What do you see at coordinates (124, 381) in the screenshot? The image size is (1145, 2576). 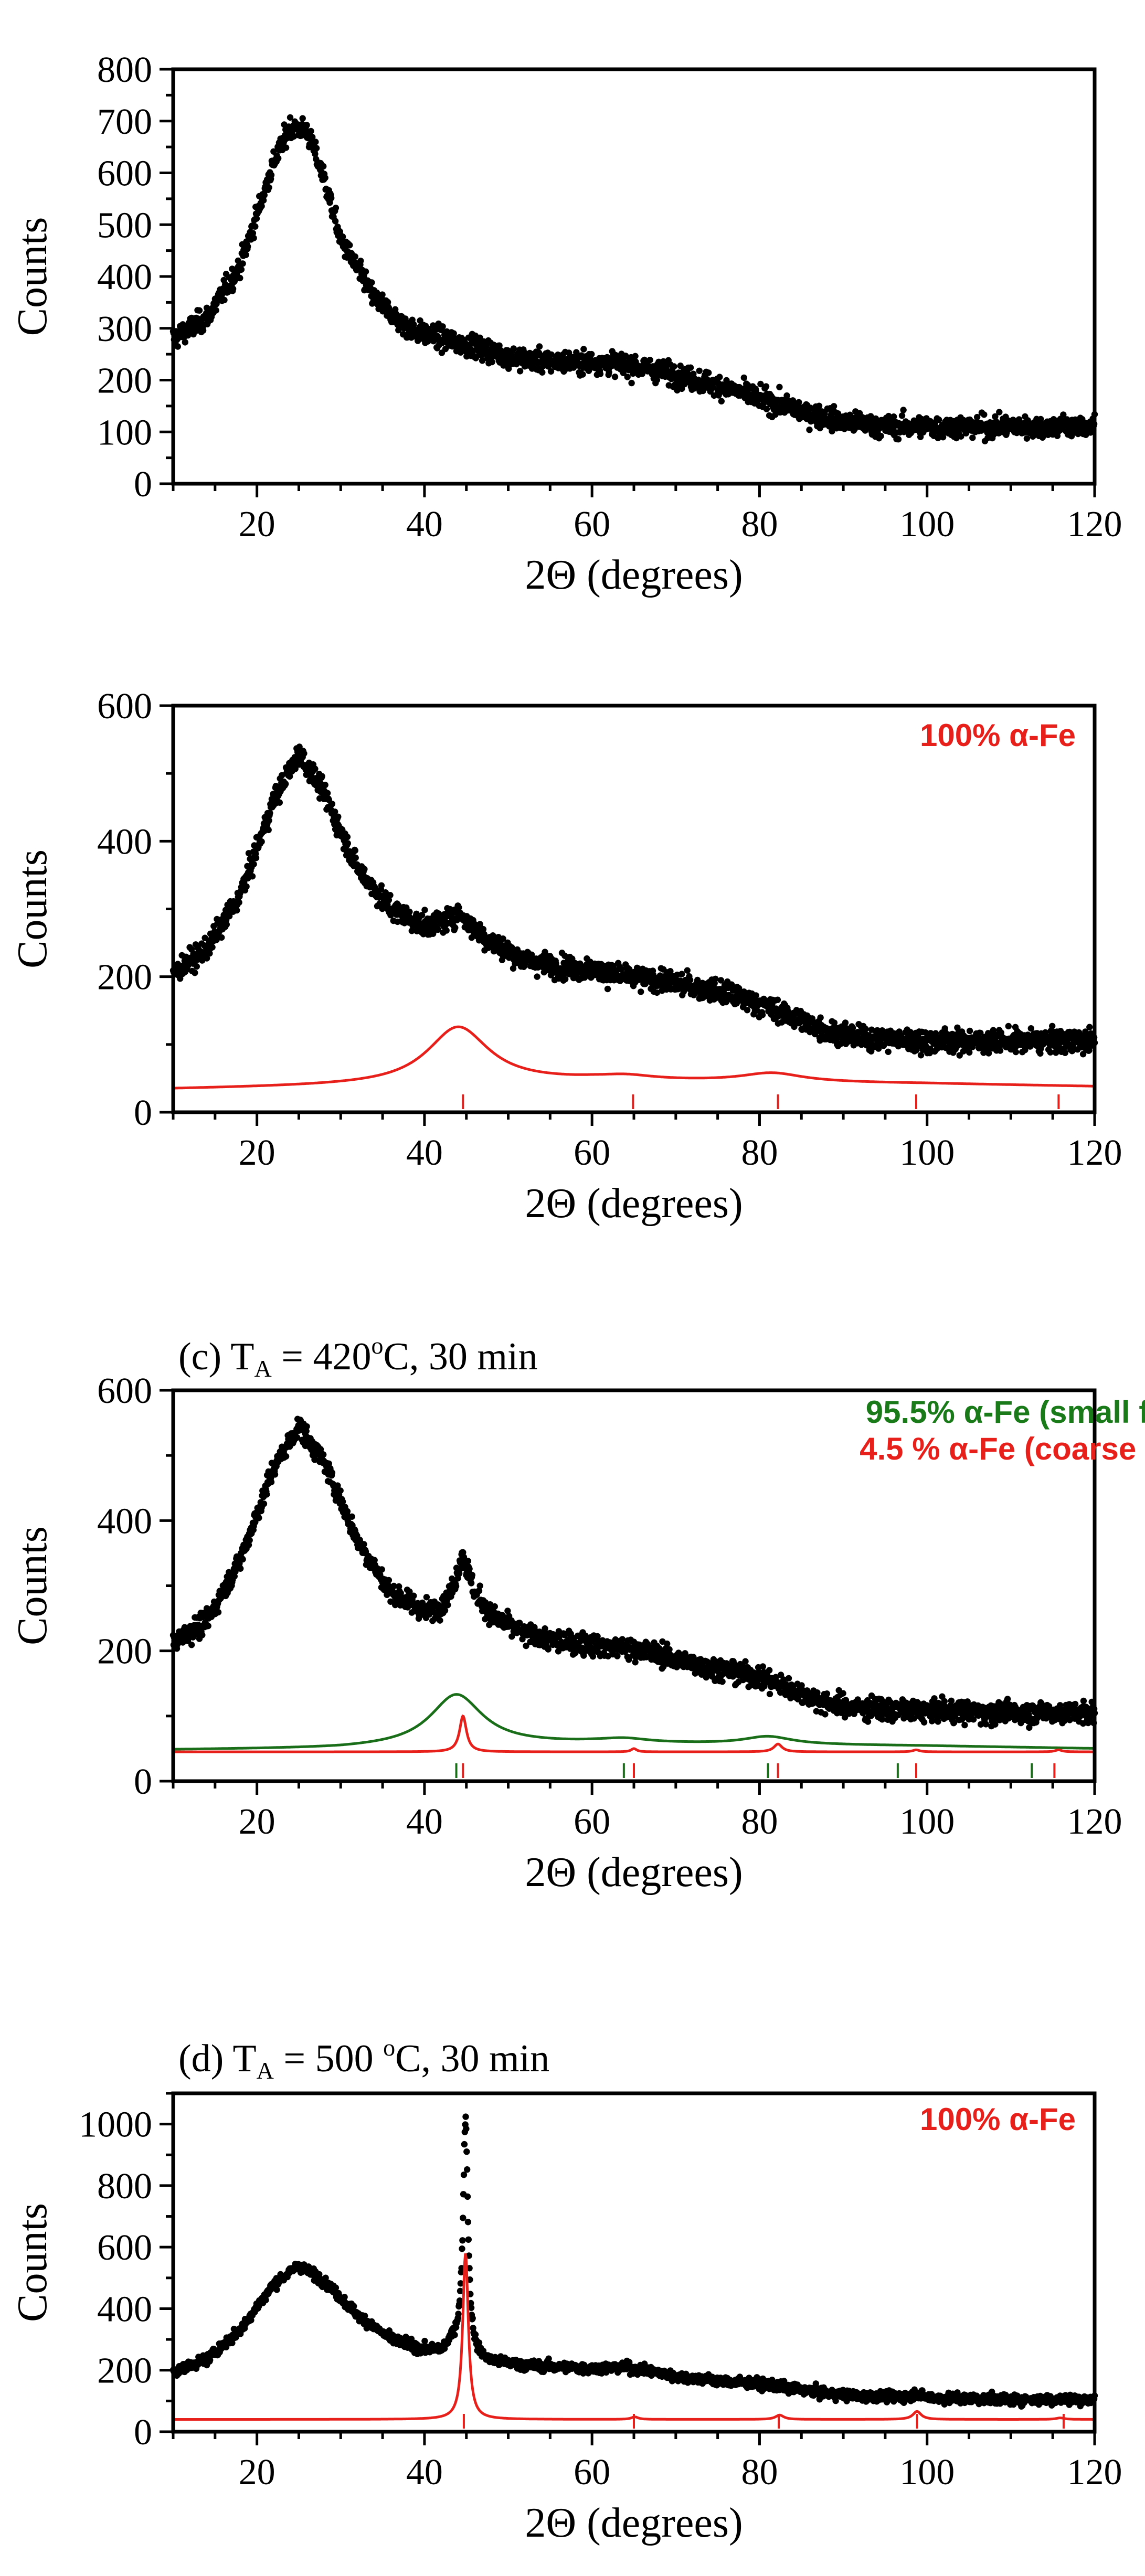 I see `y-tick-label: 200` at bounding box center [124, 381].